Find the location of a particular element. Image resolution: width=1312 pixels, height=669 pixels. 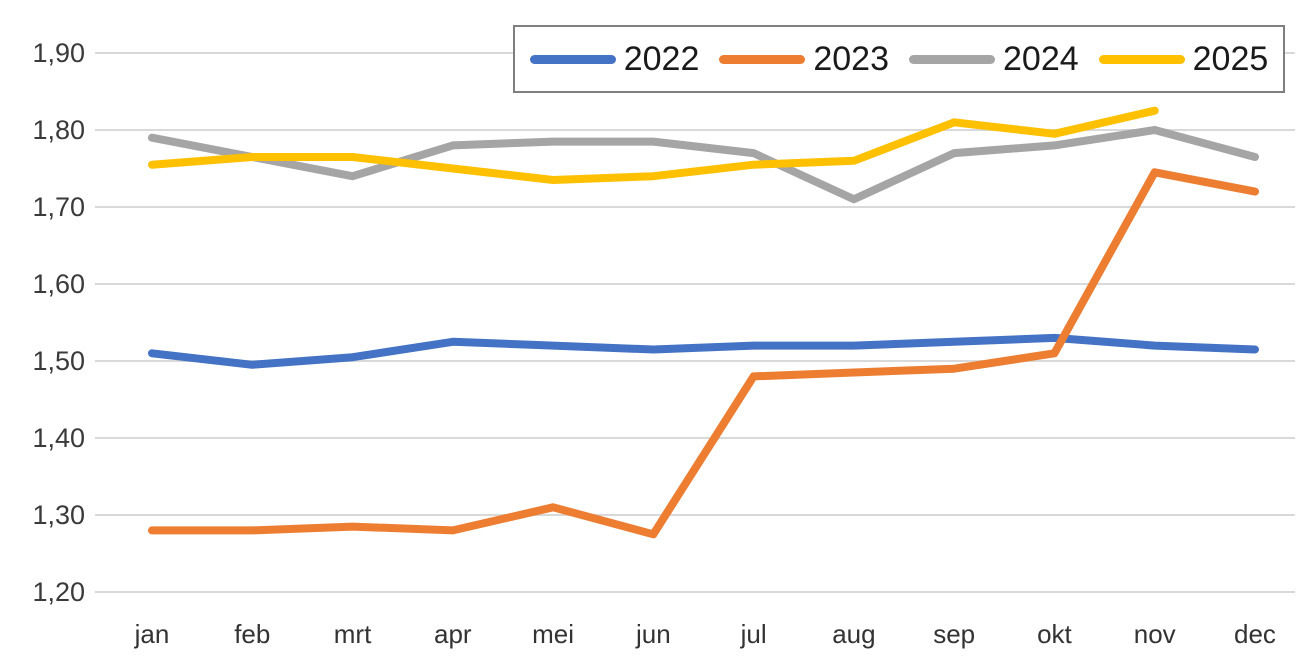

x-axis-tick-label: aug is located at coordinates (853, 634).